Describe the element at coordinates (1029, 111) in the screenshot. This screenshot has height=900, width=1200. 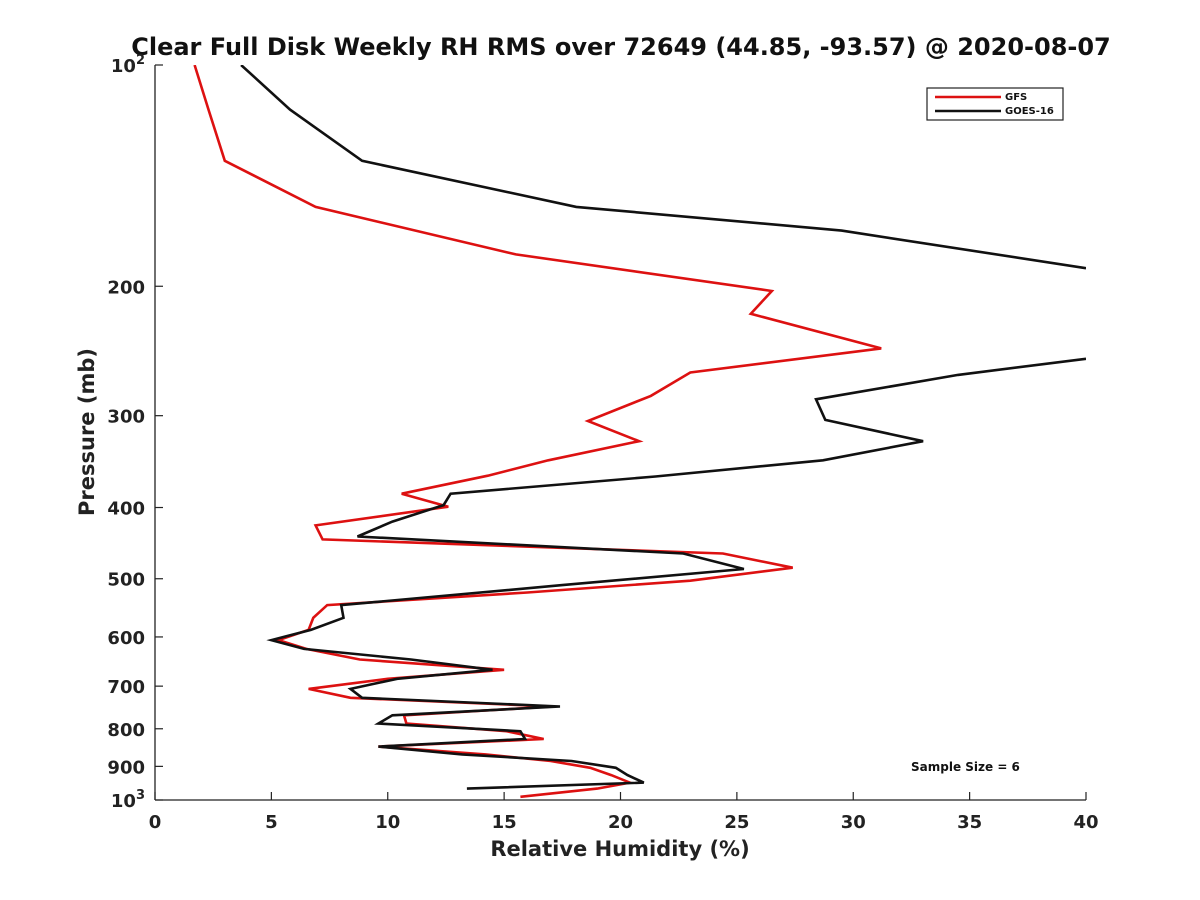
I see `legend-label-goes16: GOES-16` at that location.